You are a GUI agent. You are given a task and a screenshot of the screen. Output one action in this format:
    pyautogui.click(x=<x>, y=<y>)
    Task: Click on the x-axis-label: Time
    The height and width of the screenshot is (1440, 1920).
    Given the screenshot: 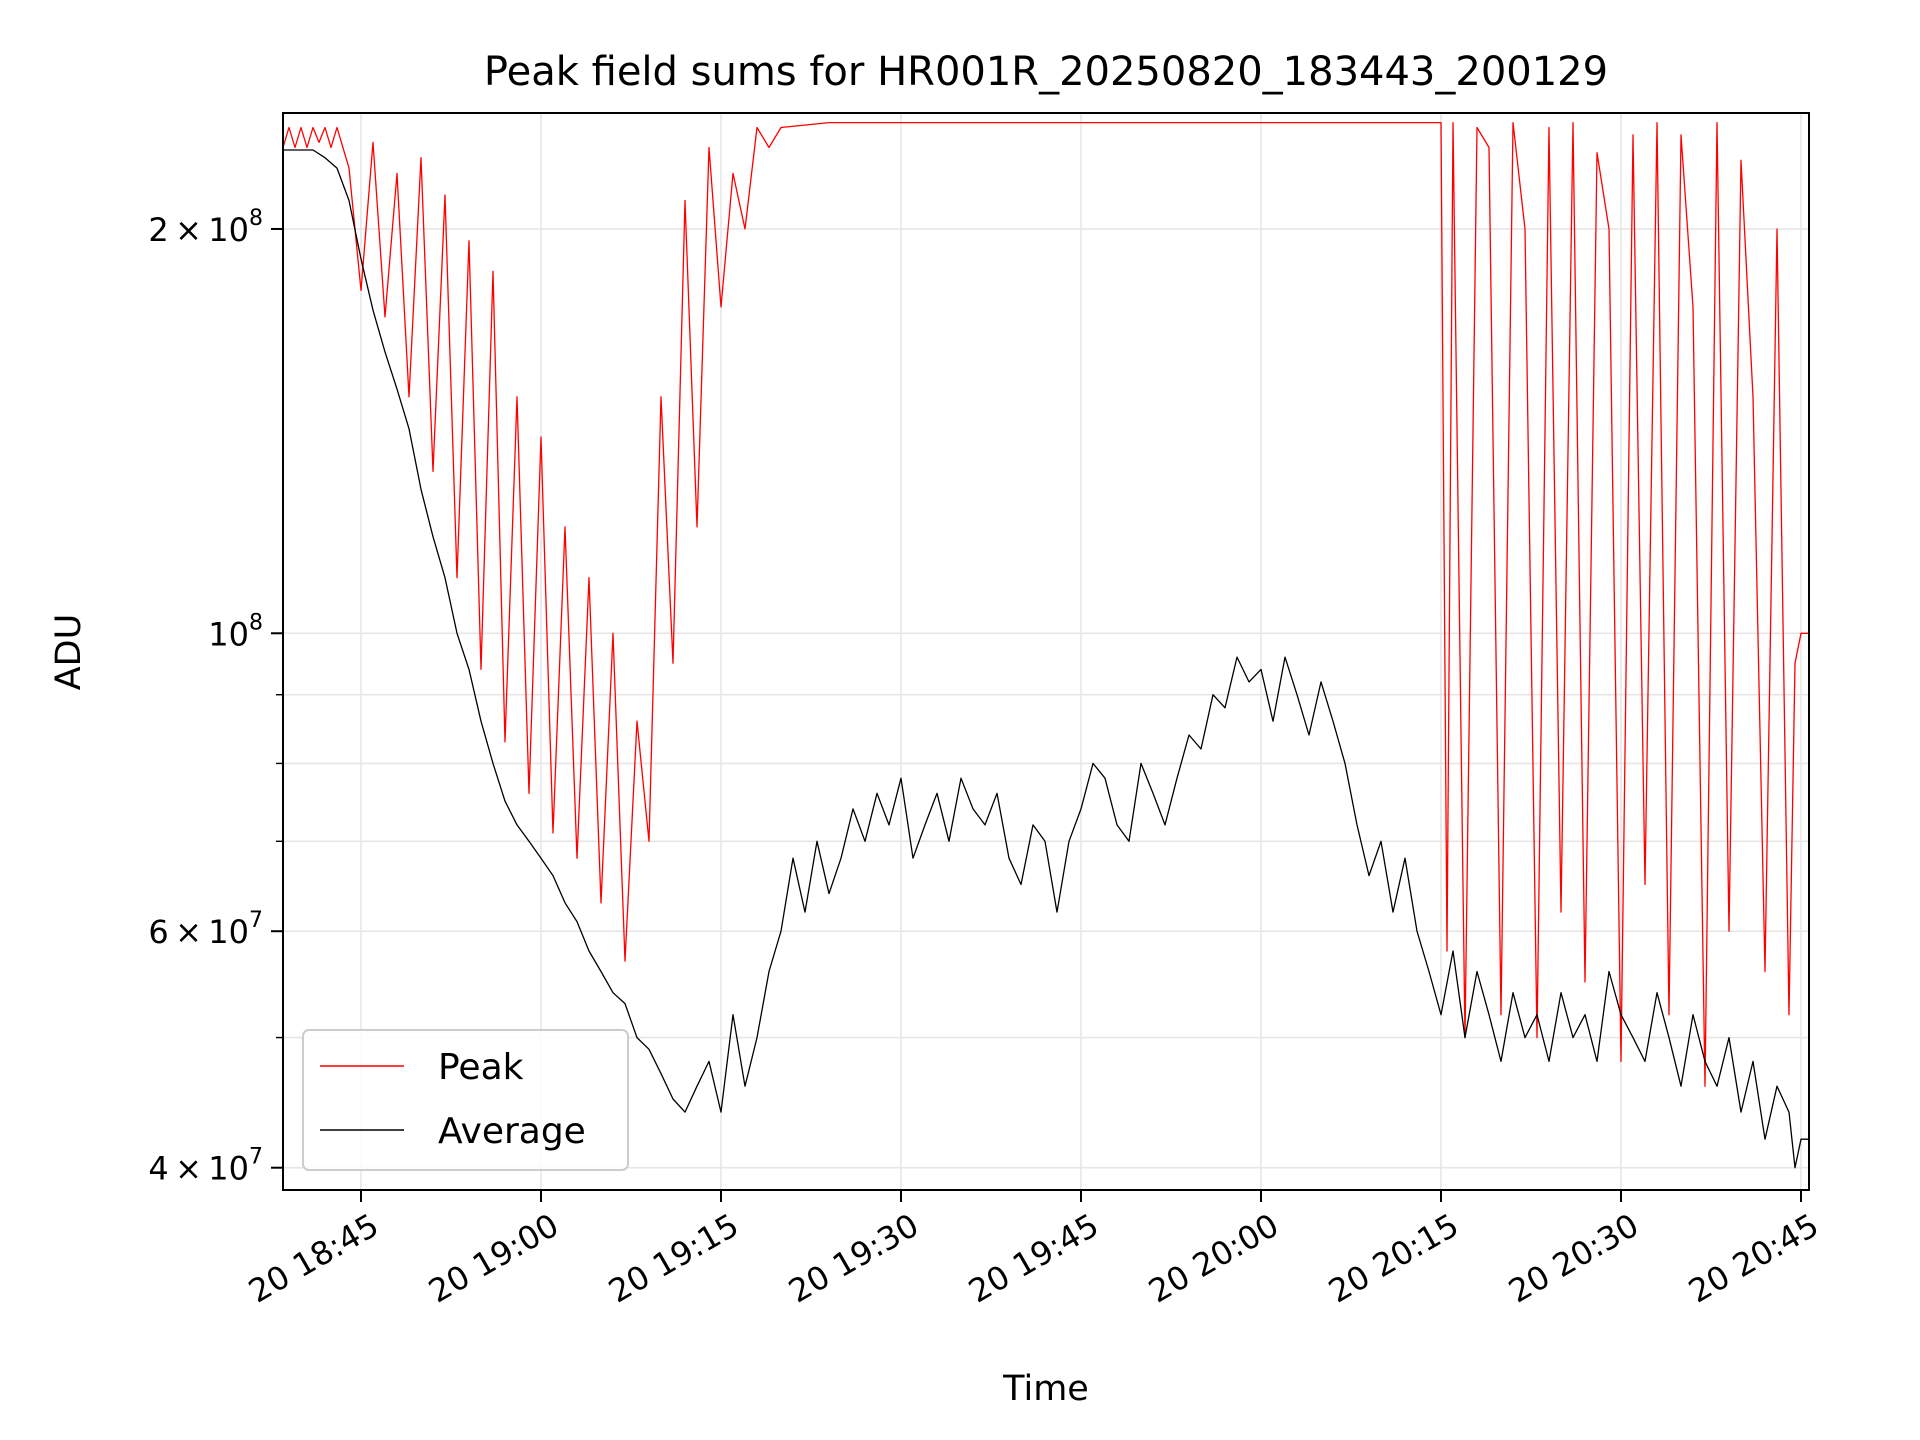 What is the action you would take?
    pyautogui.click(x=1045, y=1389)
    